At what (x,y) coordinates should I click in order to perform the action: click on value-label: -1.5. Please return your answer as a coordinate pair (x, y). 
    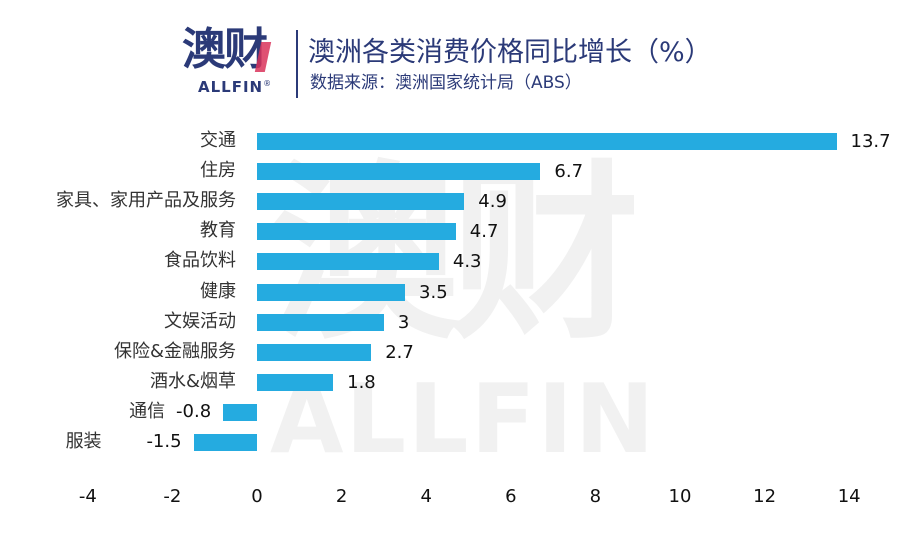
    Looking at the image, I should click on (164, 441).